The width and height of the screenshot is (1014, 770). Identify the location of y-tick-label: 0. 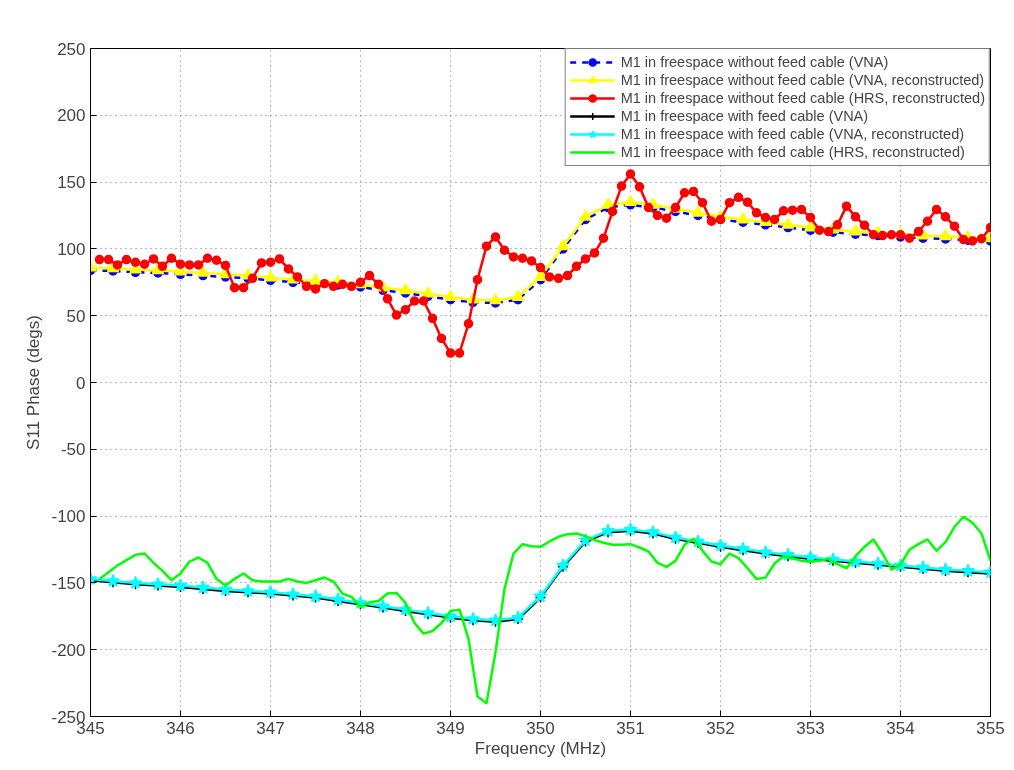
(81, 383).